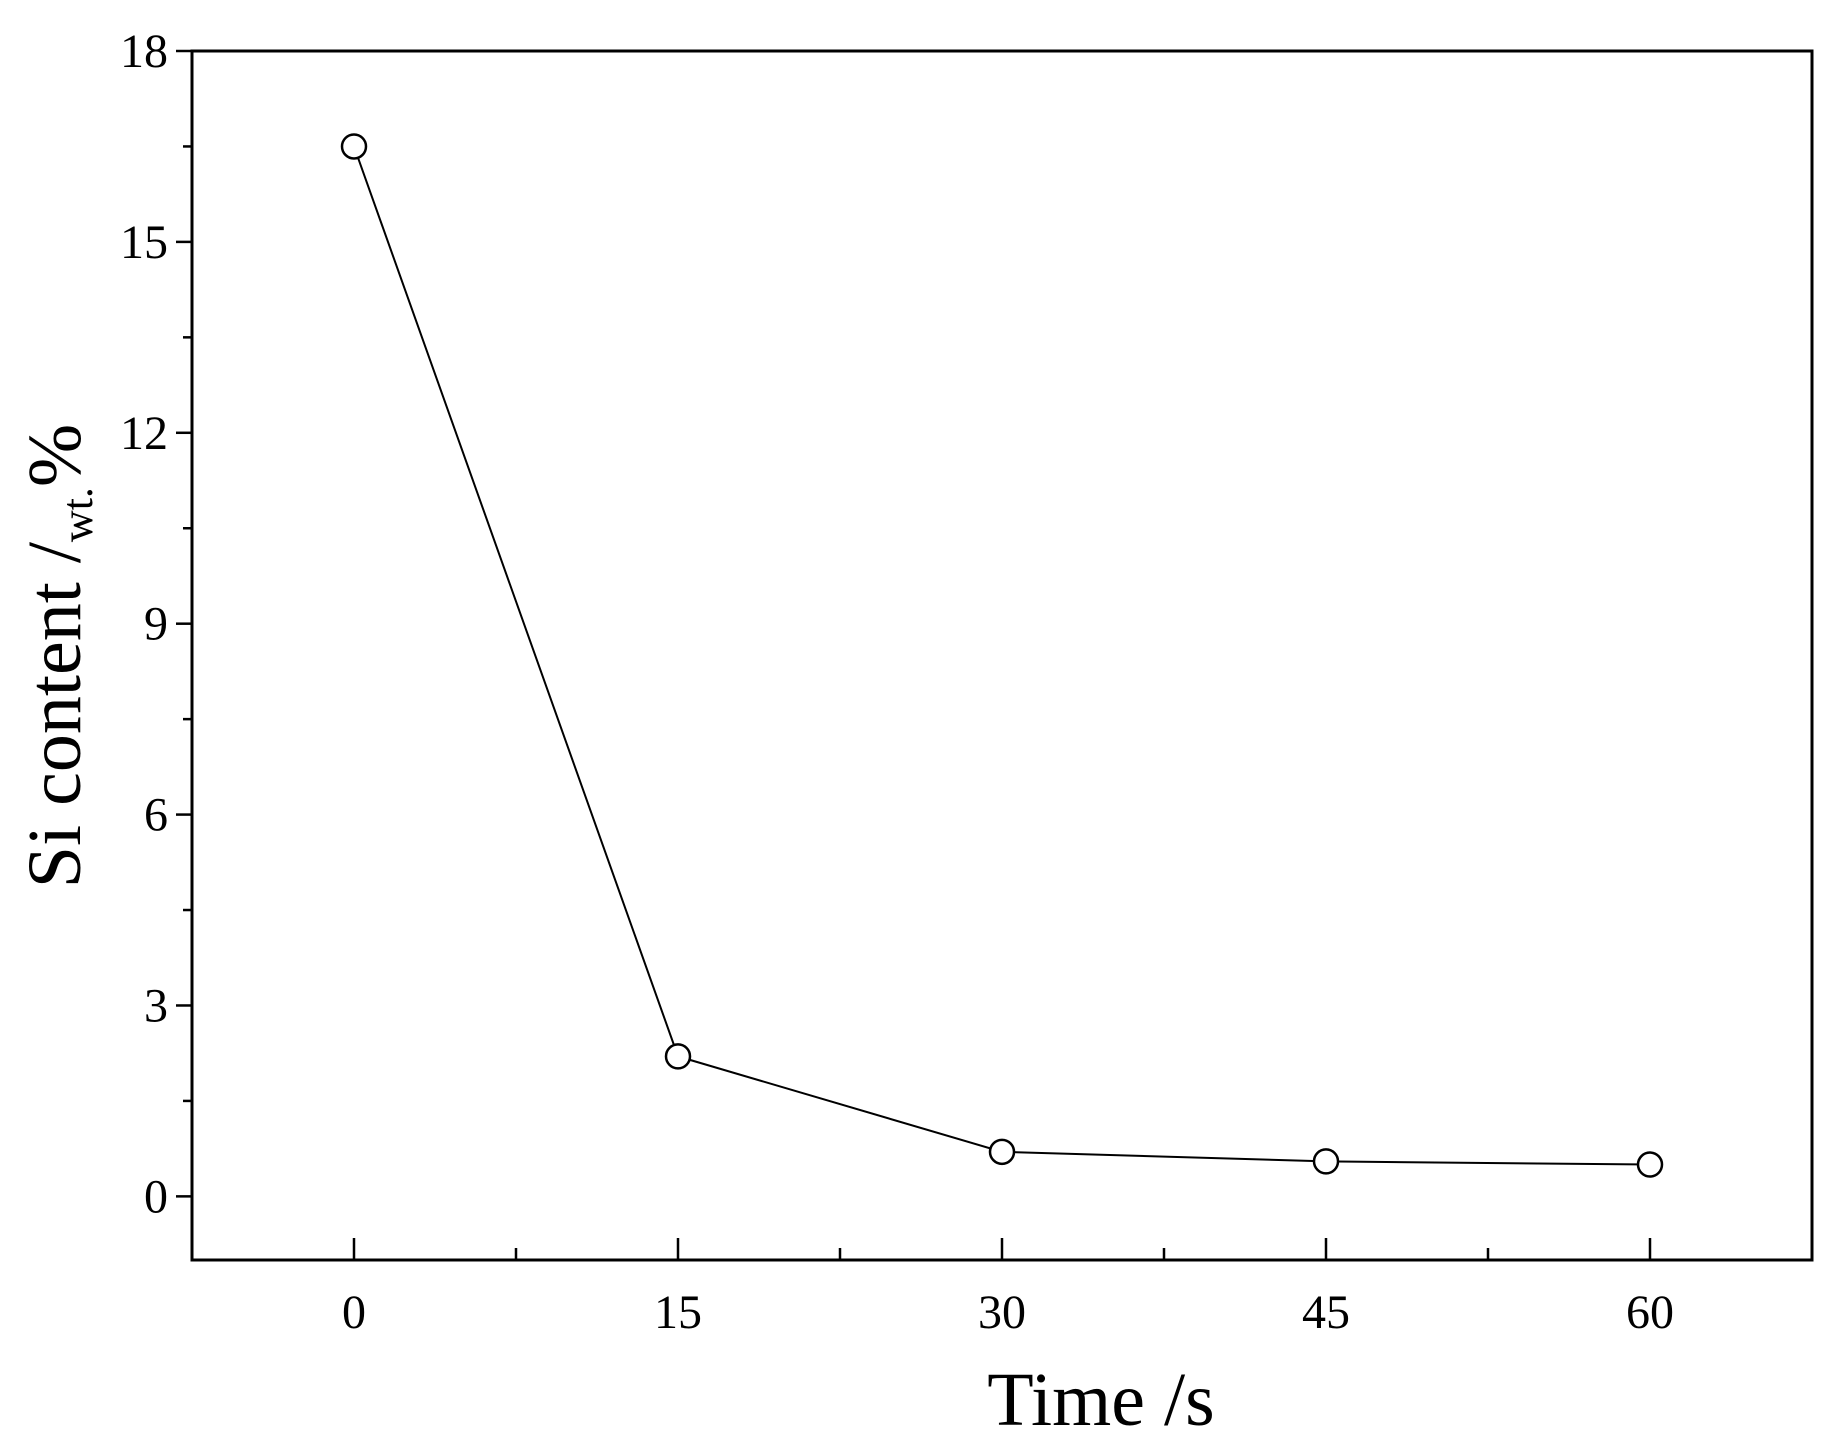 This screenshot has width=1838, height=1447. I want to click on x-tick-label: 15, so click(678, 1312).